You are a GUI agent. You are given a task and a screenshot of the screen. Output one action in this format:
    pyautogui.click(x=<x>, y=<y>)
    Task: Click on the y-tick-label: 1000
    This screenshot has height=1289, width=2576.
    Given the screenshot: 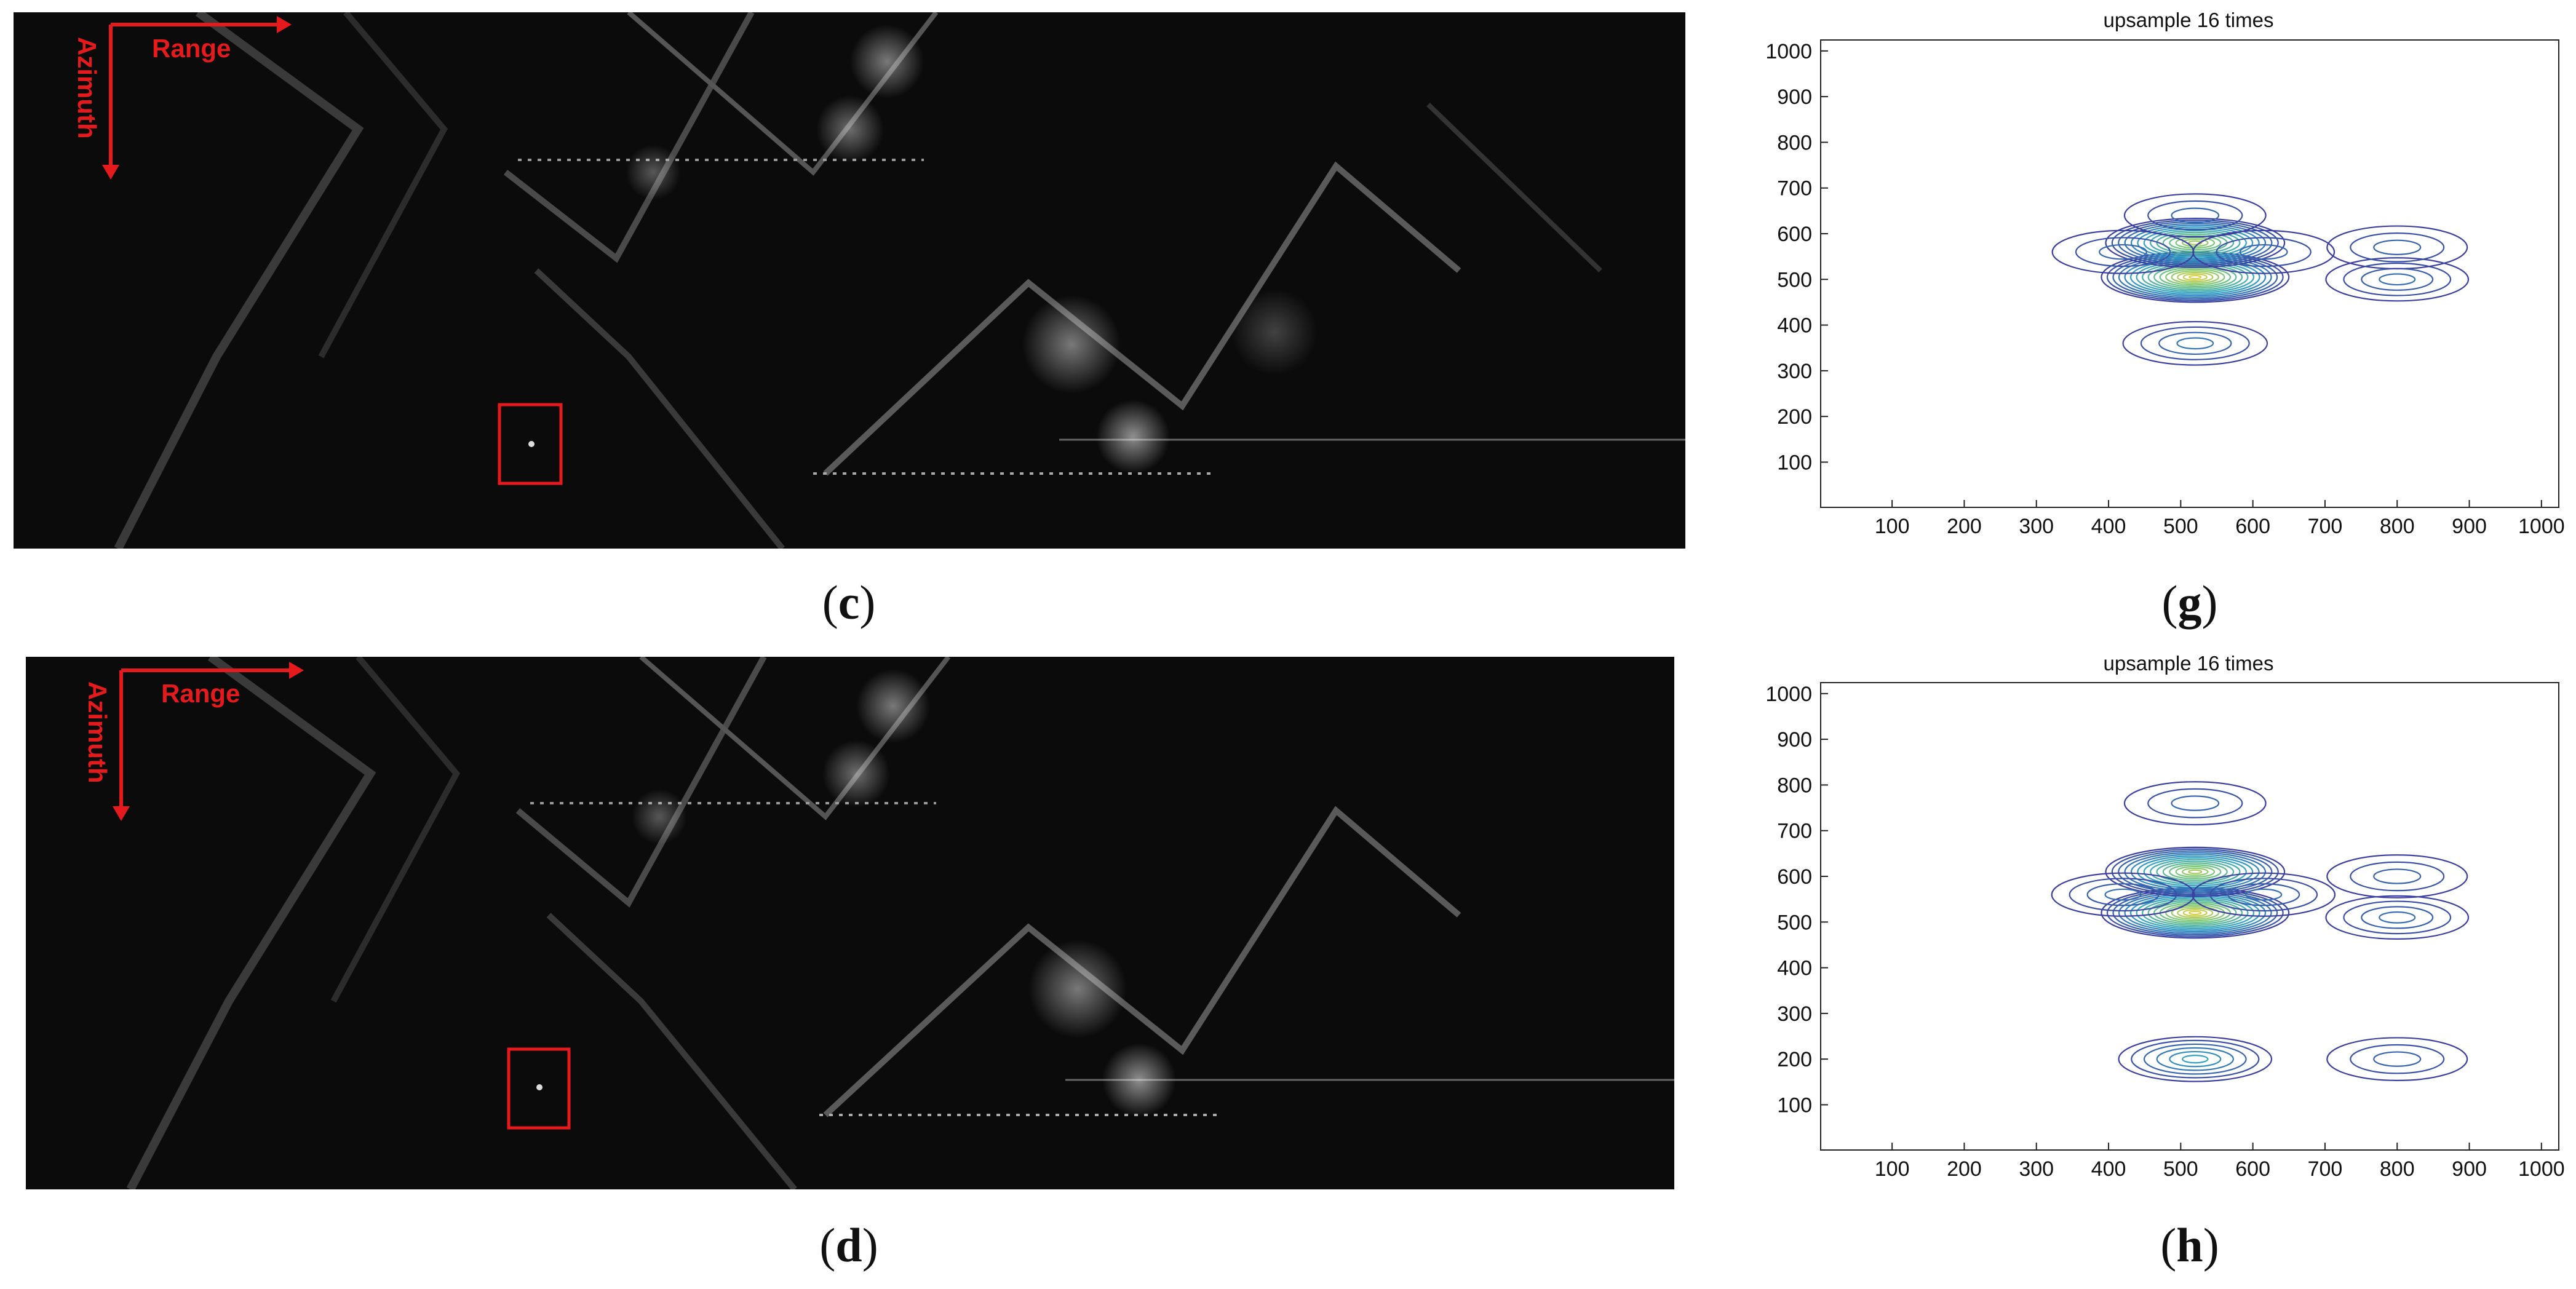 What is the action you would take?
    pyautogui.click(x=1788, y=694)
    